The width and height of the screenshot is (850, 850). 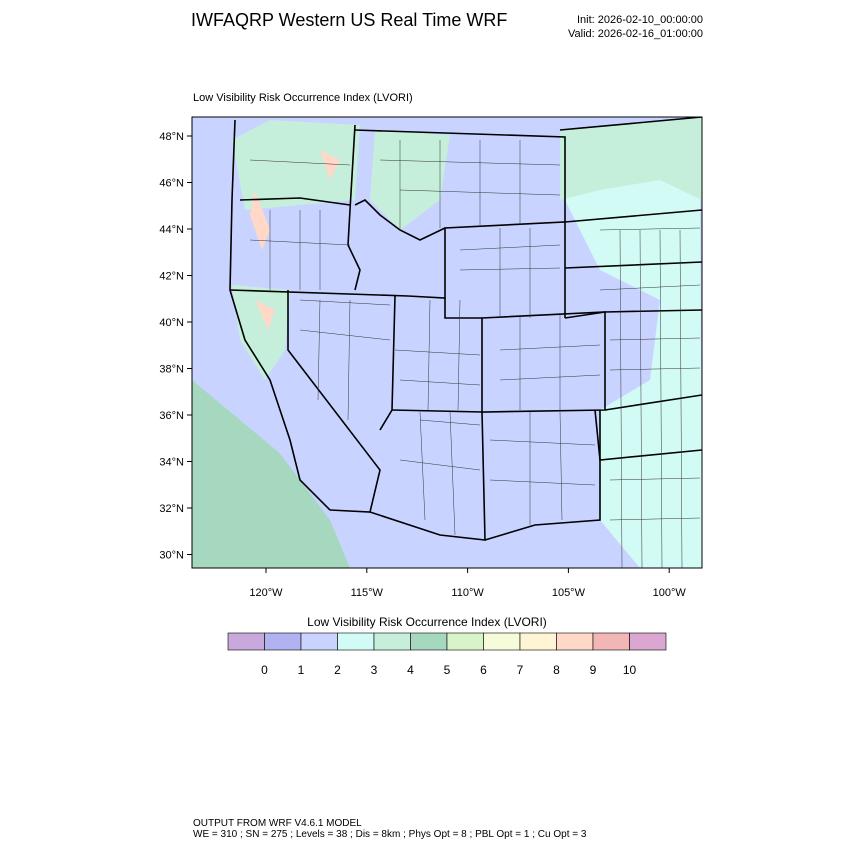 What do you see at coordinates (367, 593) in the screenshot?
I see `lon-label: 115°W` at bounding box center [367, 593].